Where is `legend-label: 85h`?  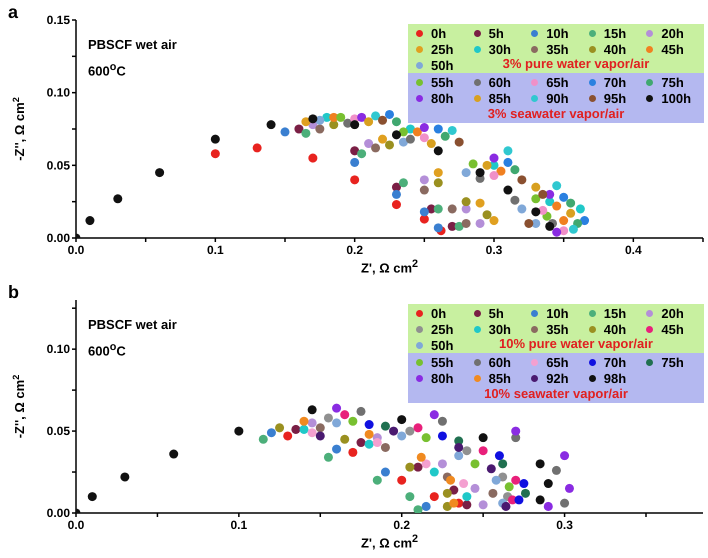
legend-label: 85h is located at coordinates (499, 98).